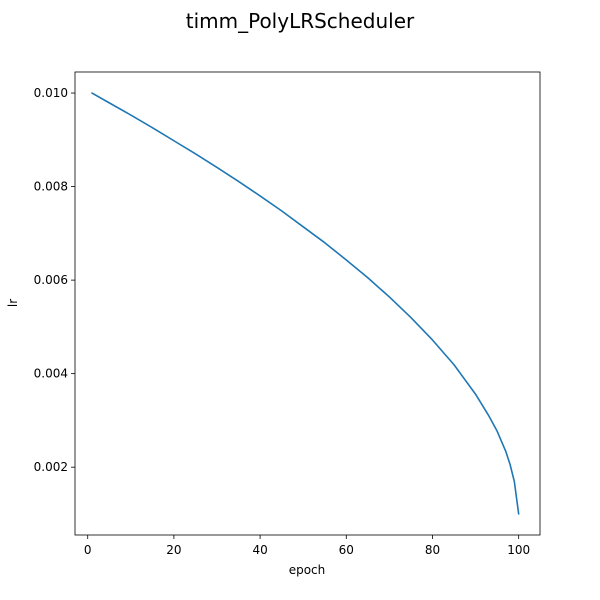 Image resolution: width=600 pixels, height=600 pixels. What do you see at coordinates (51, 93) in the screenshot?
I see `y-tick-label: 0.010` at bounding box center [51, 93].